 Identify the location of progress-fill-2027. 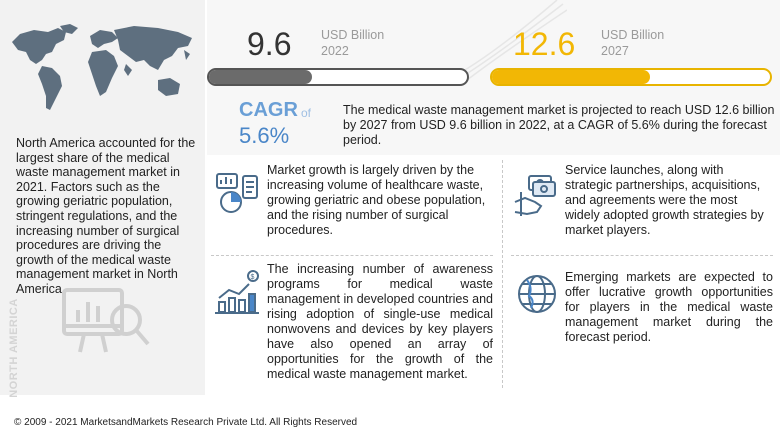
(571, 77).